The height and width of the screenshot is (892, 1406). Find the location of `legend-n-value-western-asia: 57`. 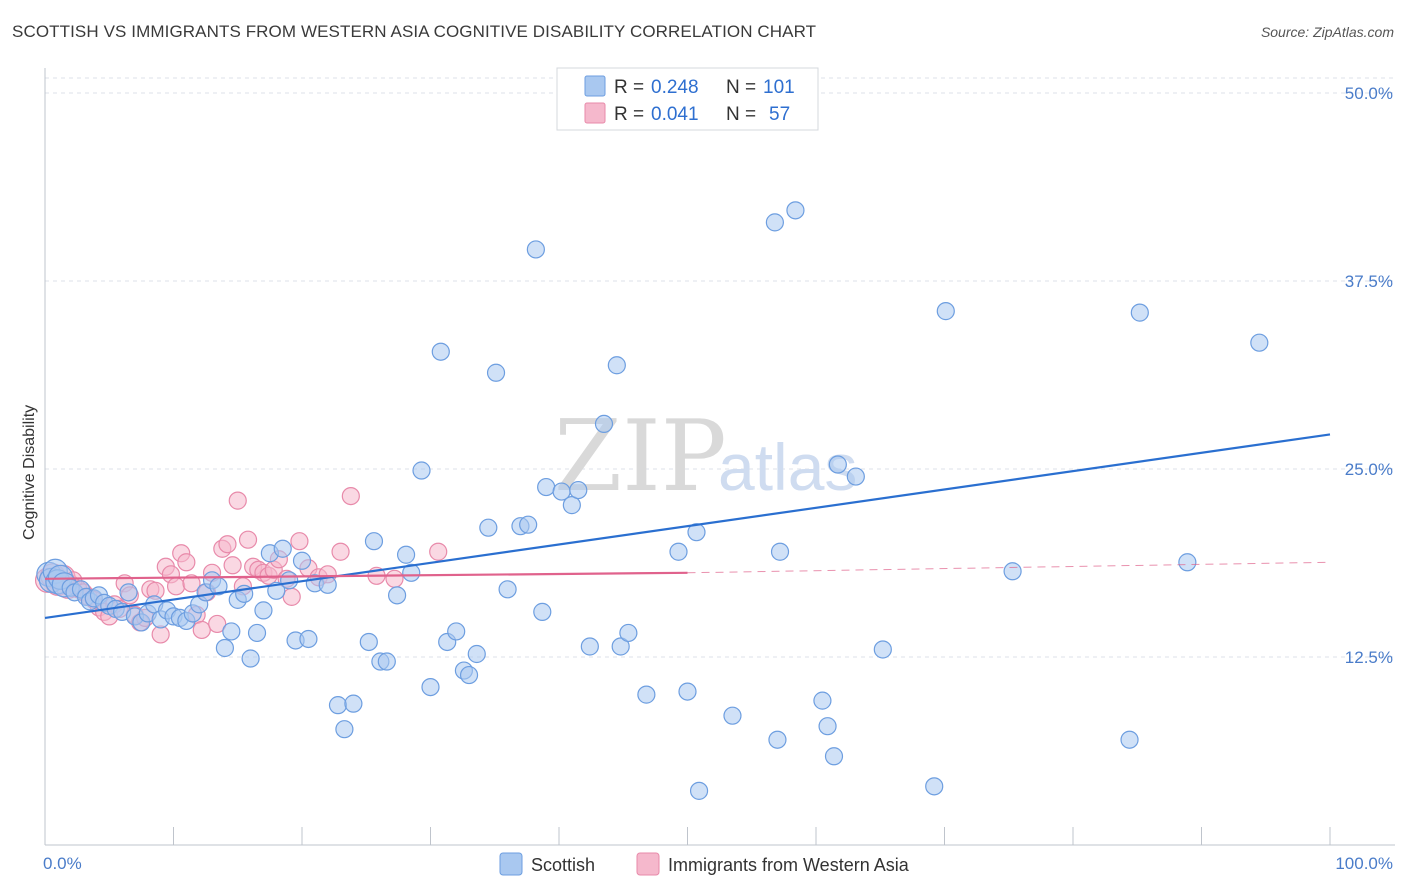

legend-n-value-western-asia: 57 is located at coordinates (779, 114).